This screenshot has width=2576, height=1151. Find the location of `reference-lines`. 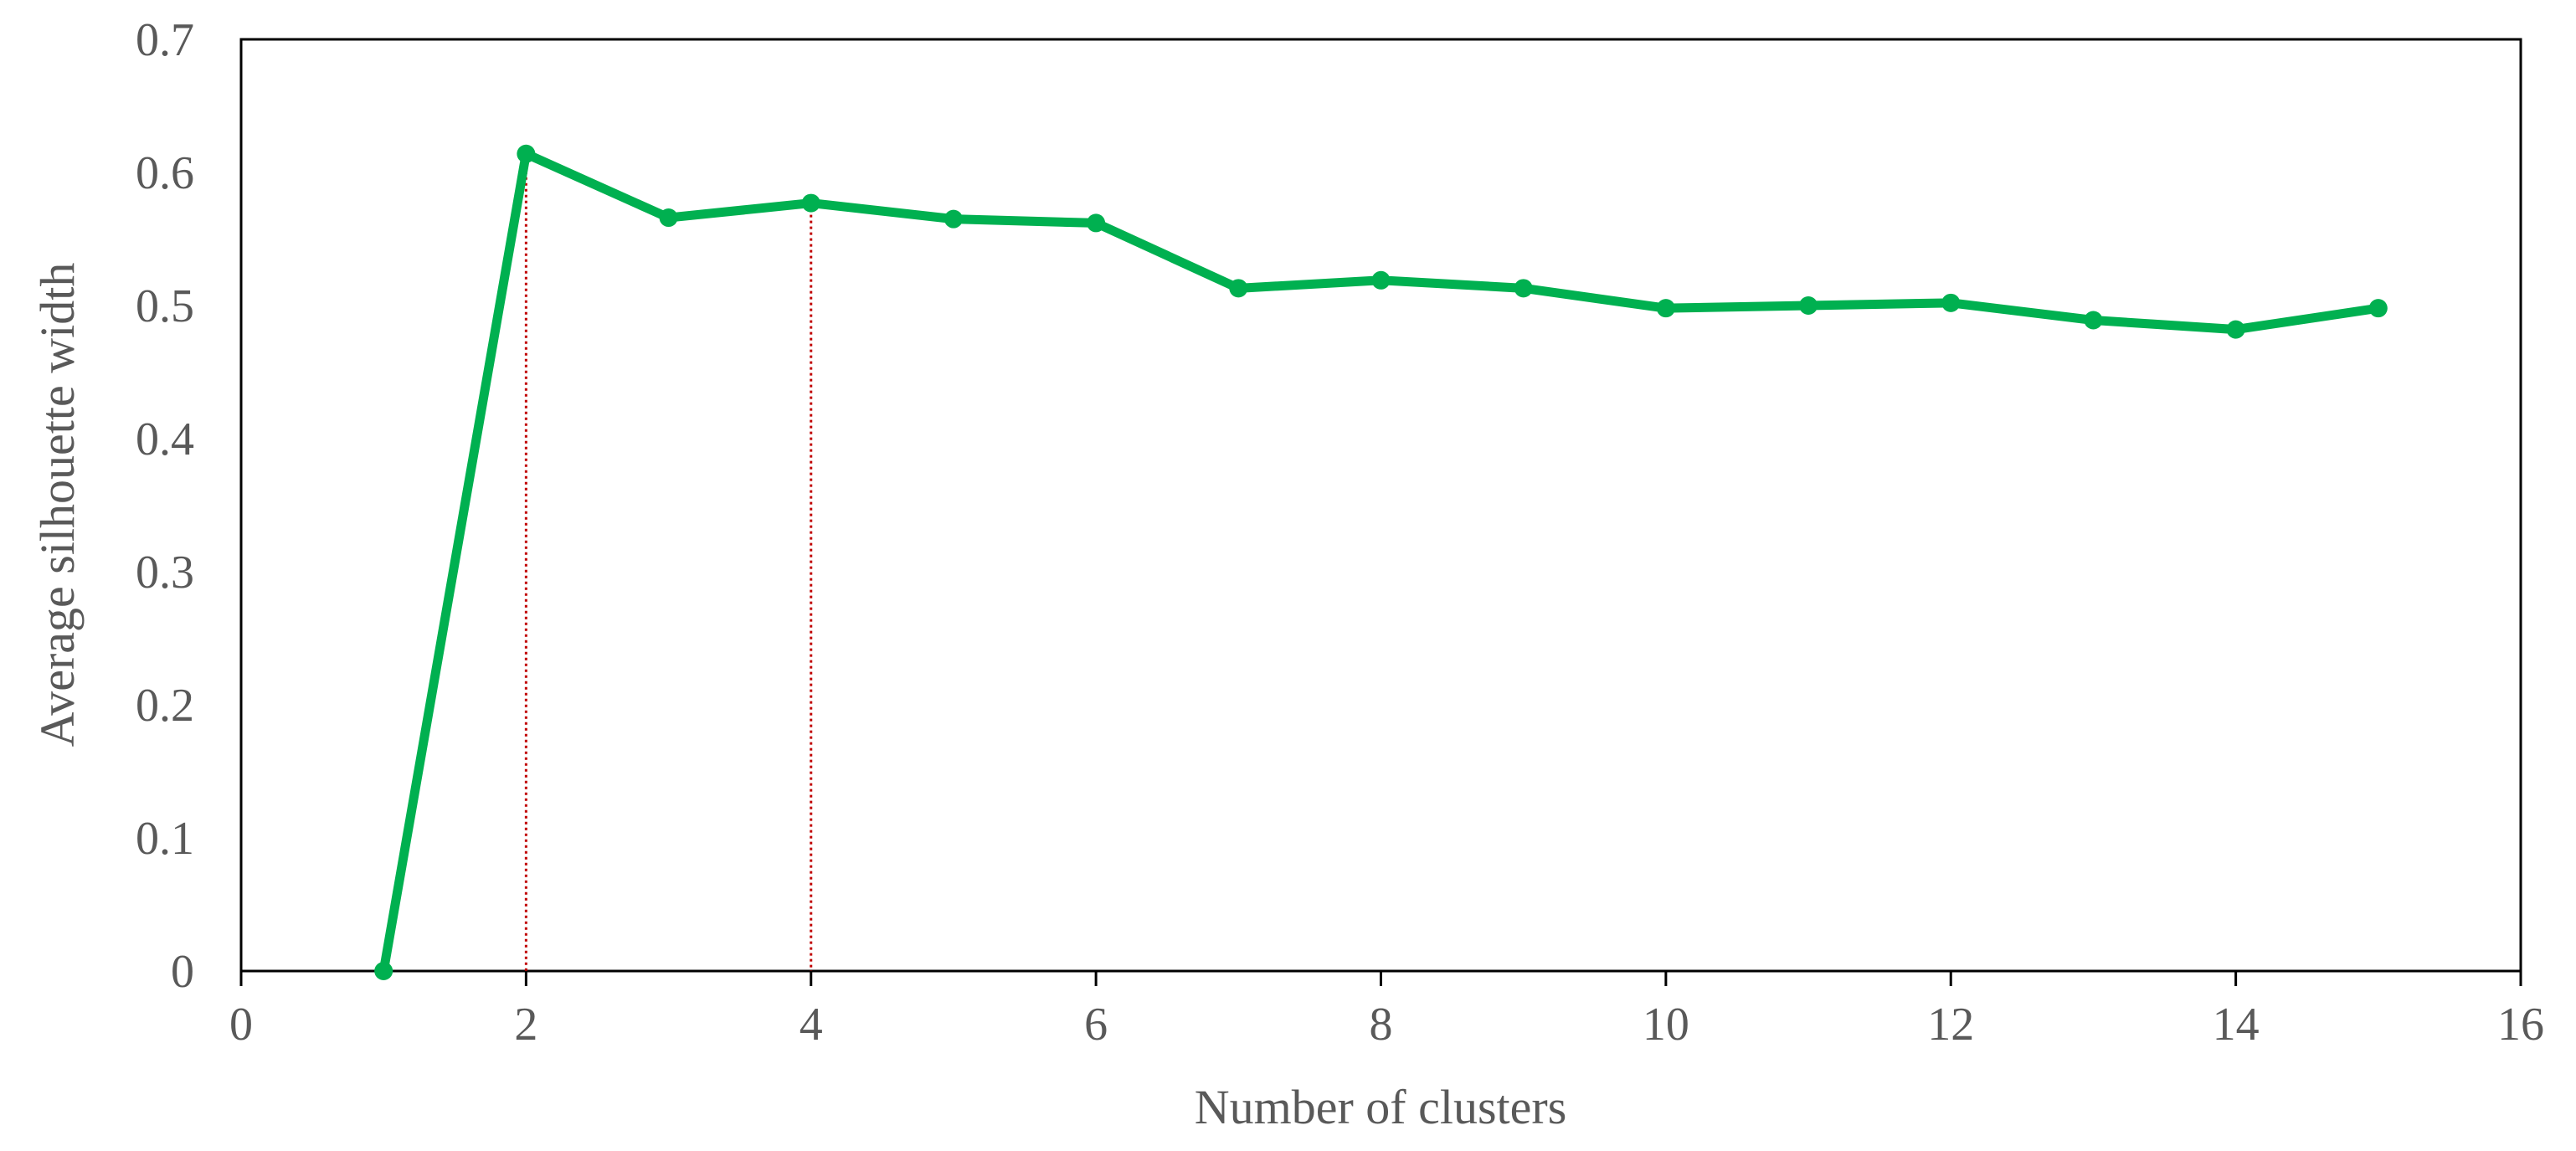

reference-lines is located at coordinates (669, 562).